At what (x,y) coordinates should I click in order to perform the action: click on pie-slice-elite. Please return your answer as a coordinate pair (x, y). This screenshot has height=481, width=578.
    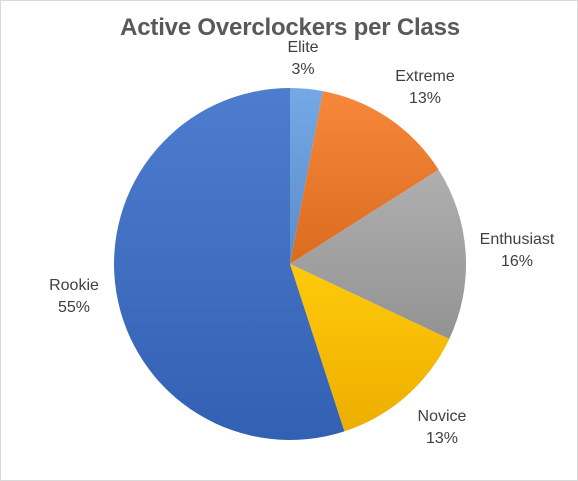
    Looking at the image, I should click on (306, 176).